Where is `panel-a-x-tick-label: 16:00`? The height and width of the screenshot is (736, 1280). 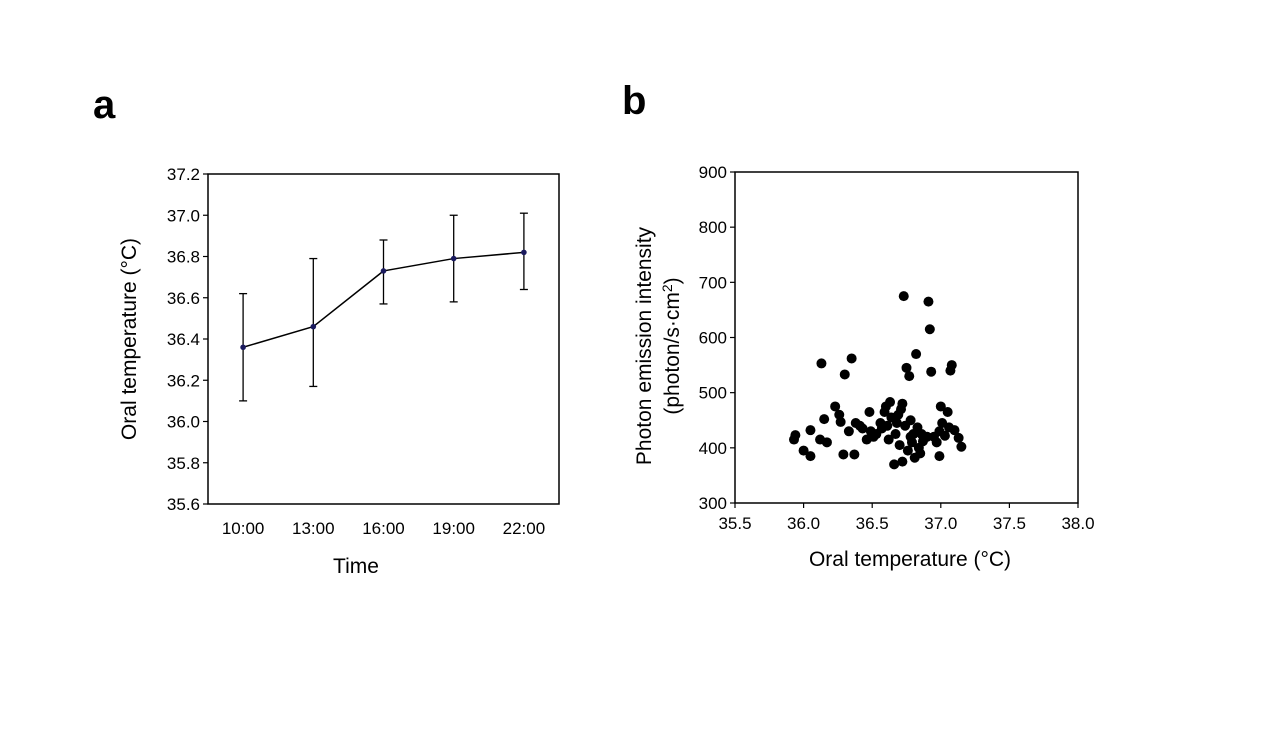 panel-a-x-tick-label: 16:00 is located at coordinates (383, 528).